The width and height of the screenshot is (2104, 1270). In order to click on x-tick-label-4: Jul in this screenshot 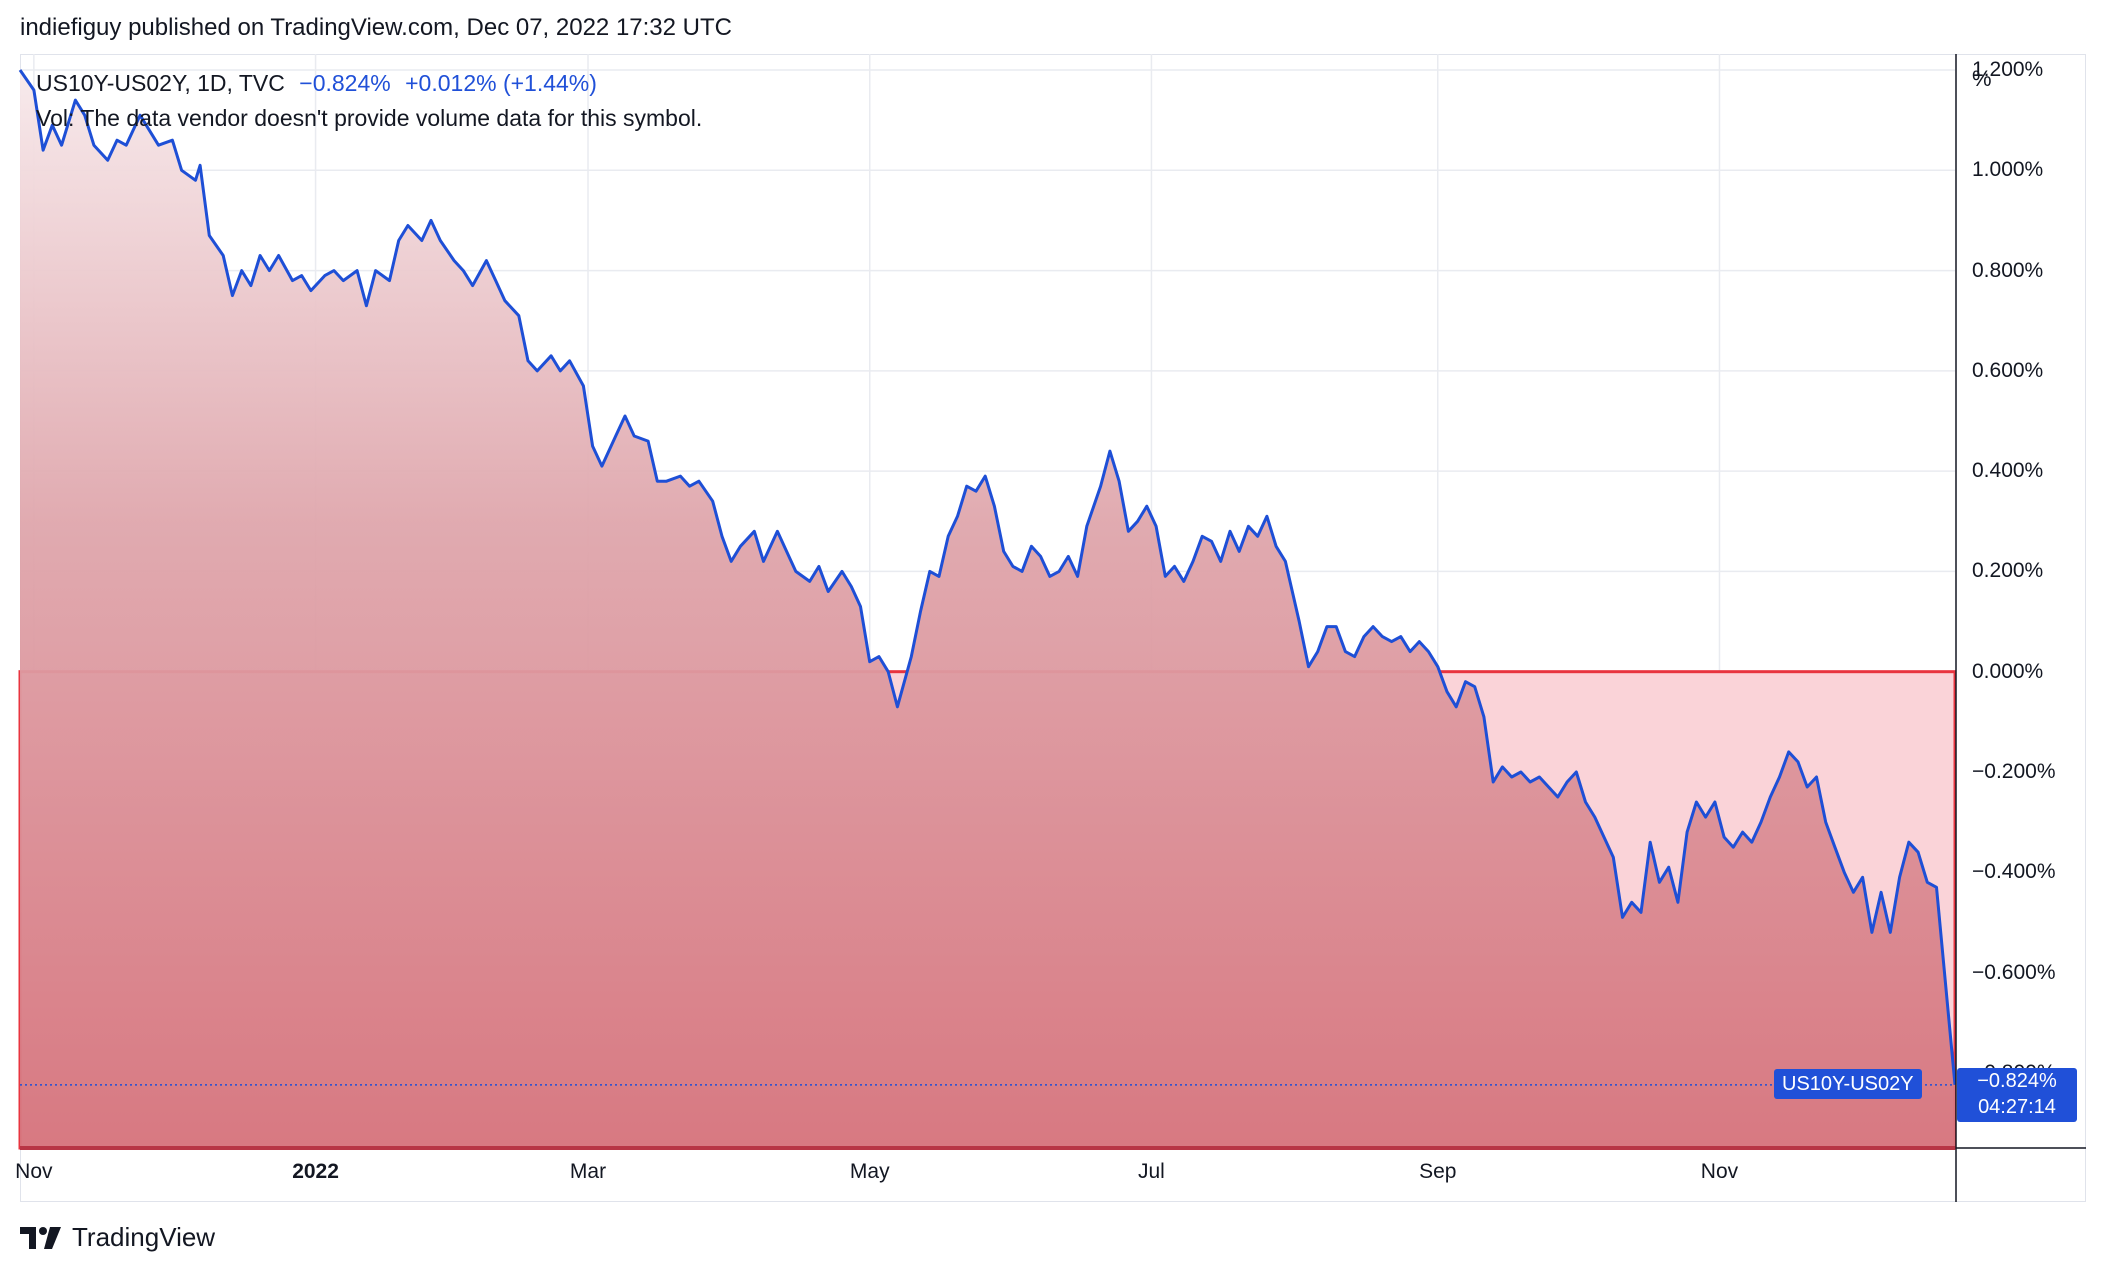, I will do `click(1151, 1171)`.